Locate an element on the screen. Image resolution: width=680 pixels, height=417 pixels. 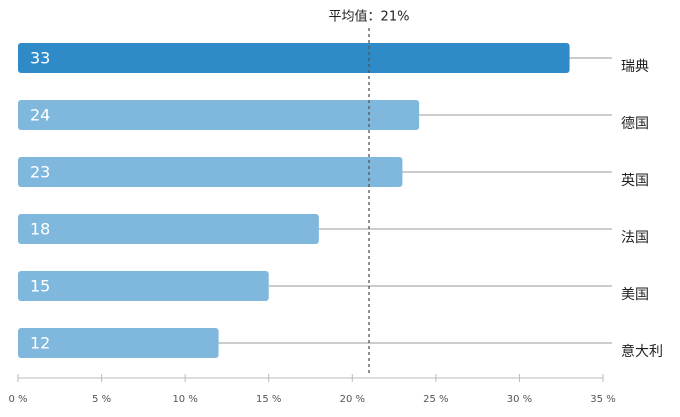
category-label: 美国 is located at coordinates (635, 295).